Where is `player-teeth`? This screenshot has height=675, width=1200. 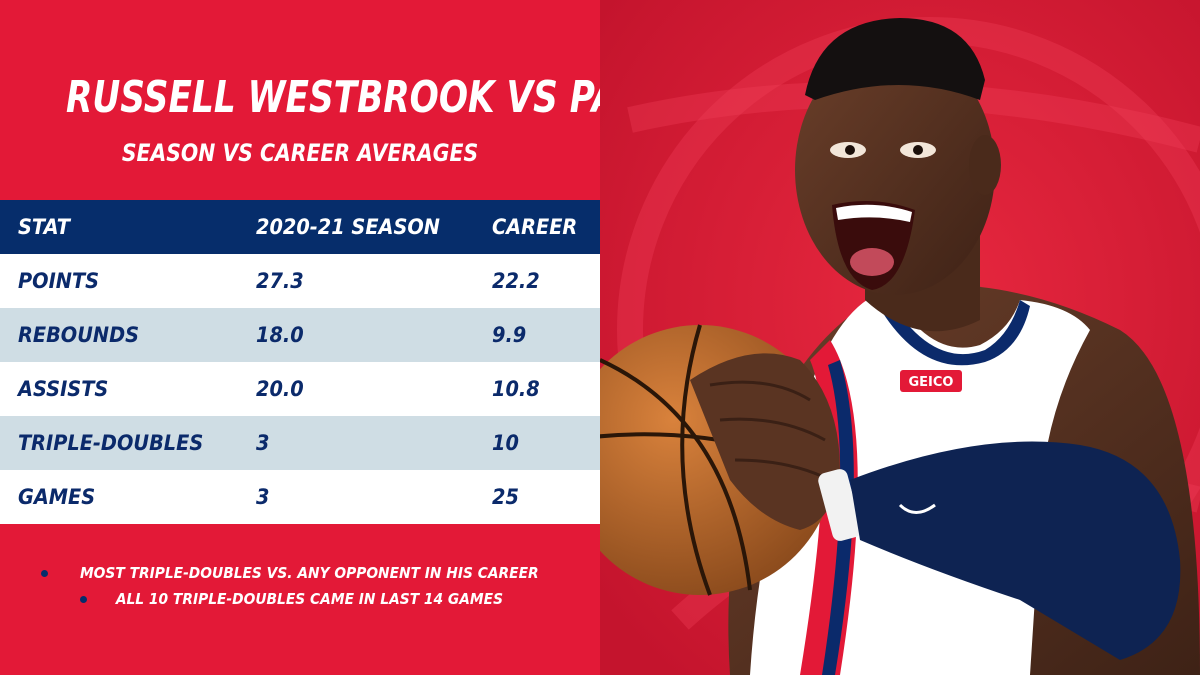
player-teeth is located at coordinates (874, 213).